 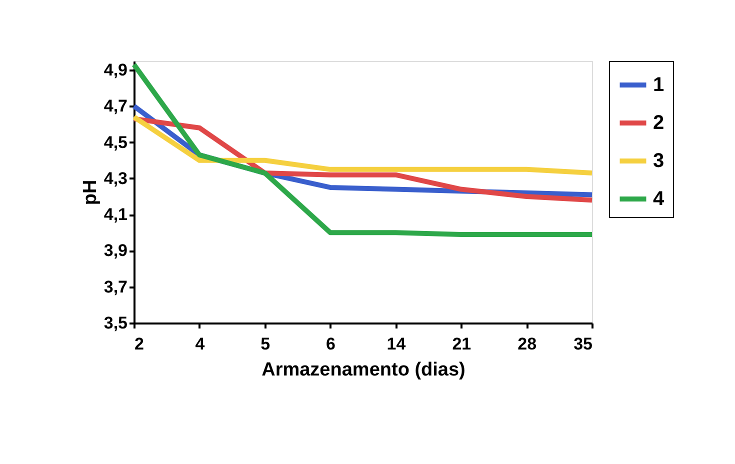 I want to click on x-tick-label: 2, so click(x=139, y=344).